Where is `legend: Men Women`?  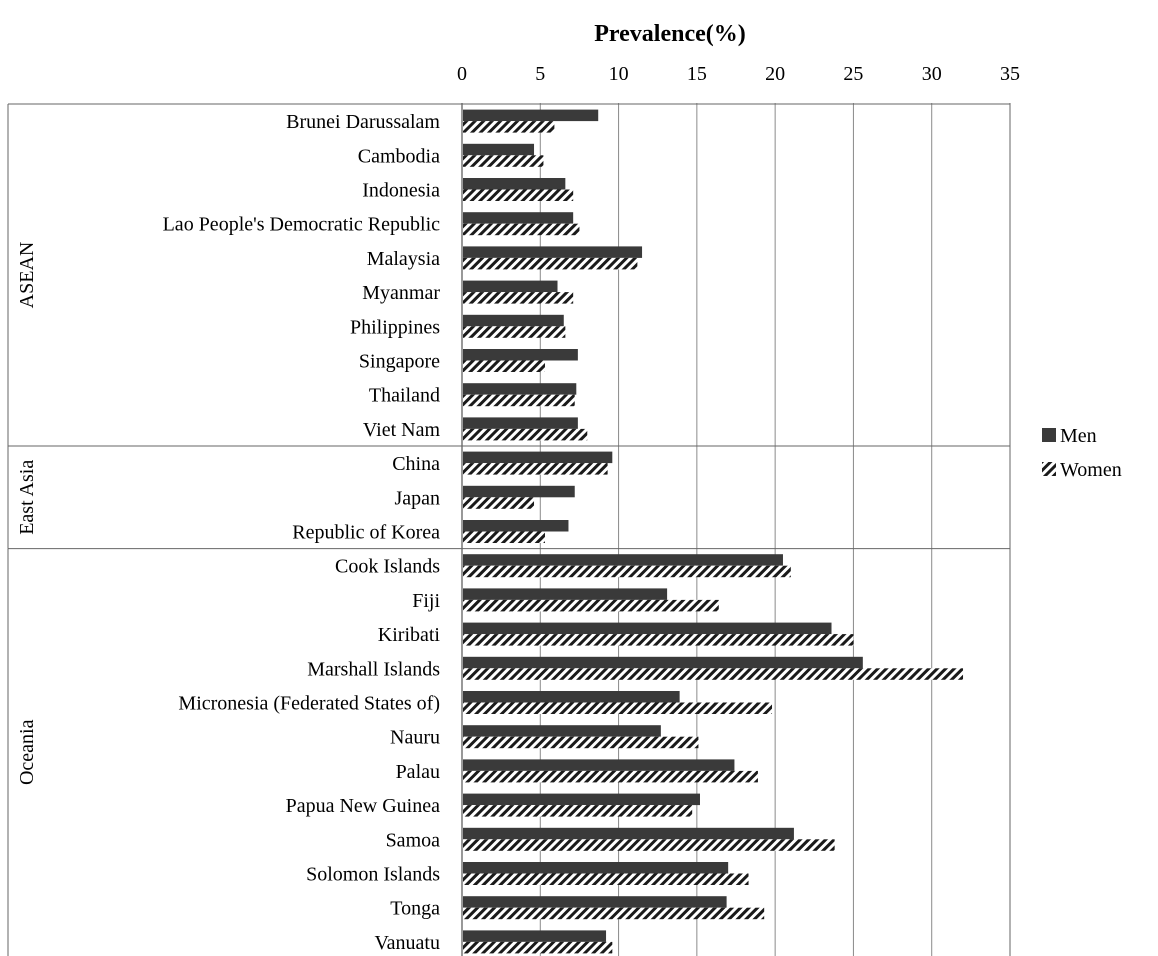
legend: Men Women is located at coordinates (1082, 453).